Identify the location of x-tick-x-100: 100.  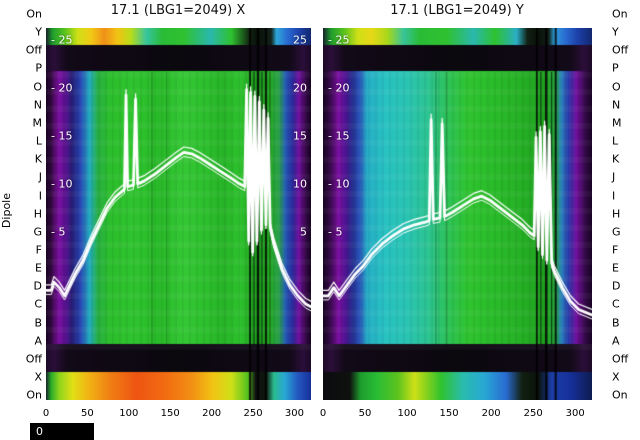
(129, 413).